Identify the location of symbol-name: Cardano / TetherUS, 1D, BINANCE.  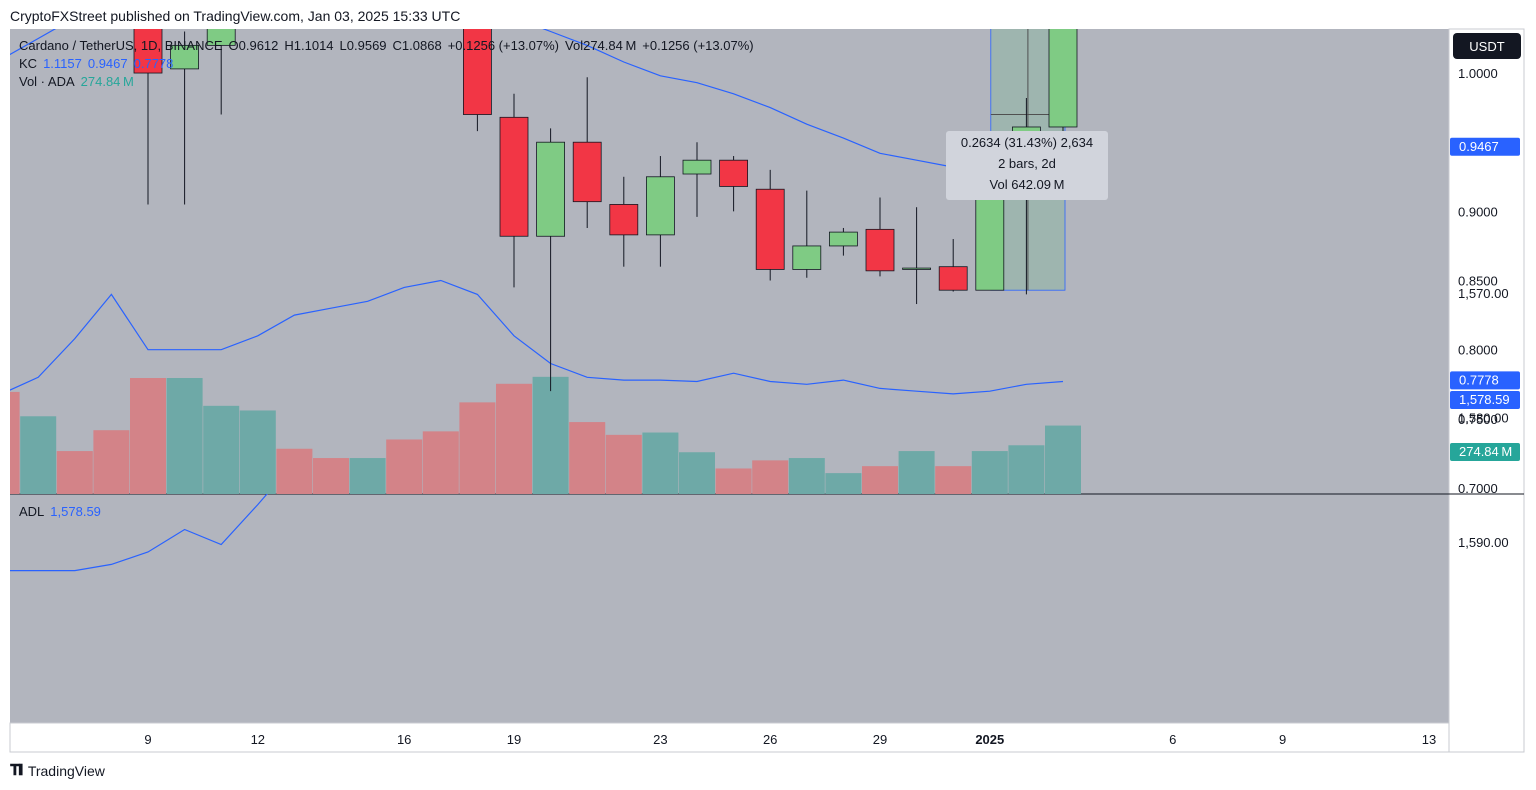
(121, 45).